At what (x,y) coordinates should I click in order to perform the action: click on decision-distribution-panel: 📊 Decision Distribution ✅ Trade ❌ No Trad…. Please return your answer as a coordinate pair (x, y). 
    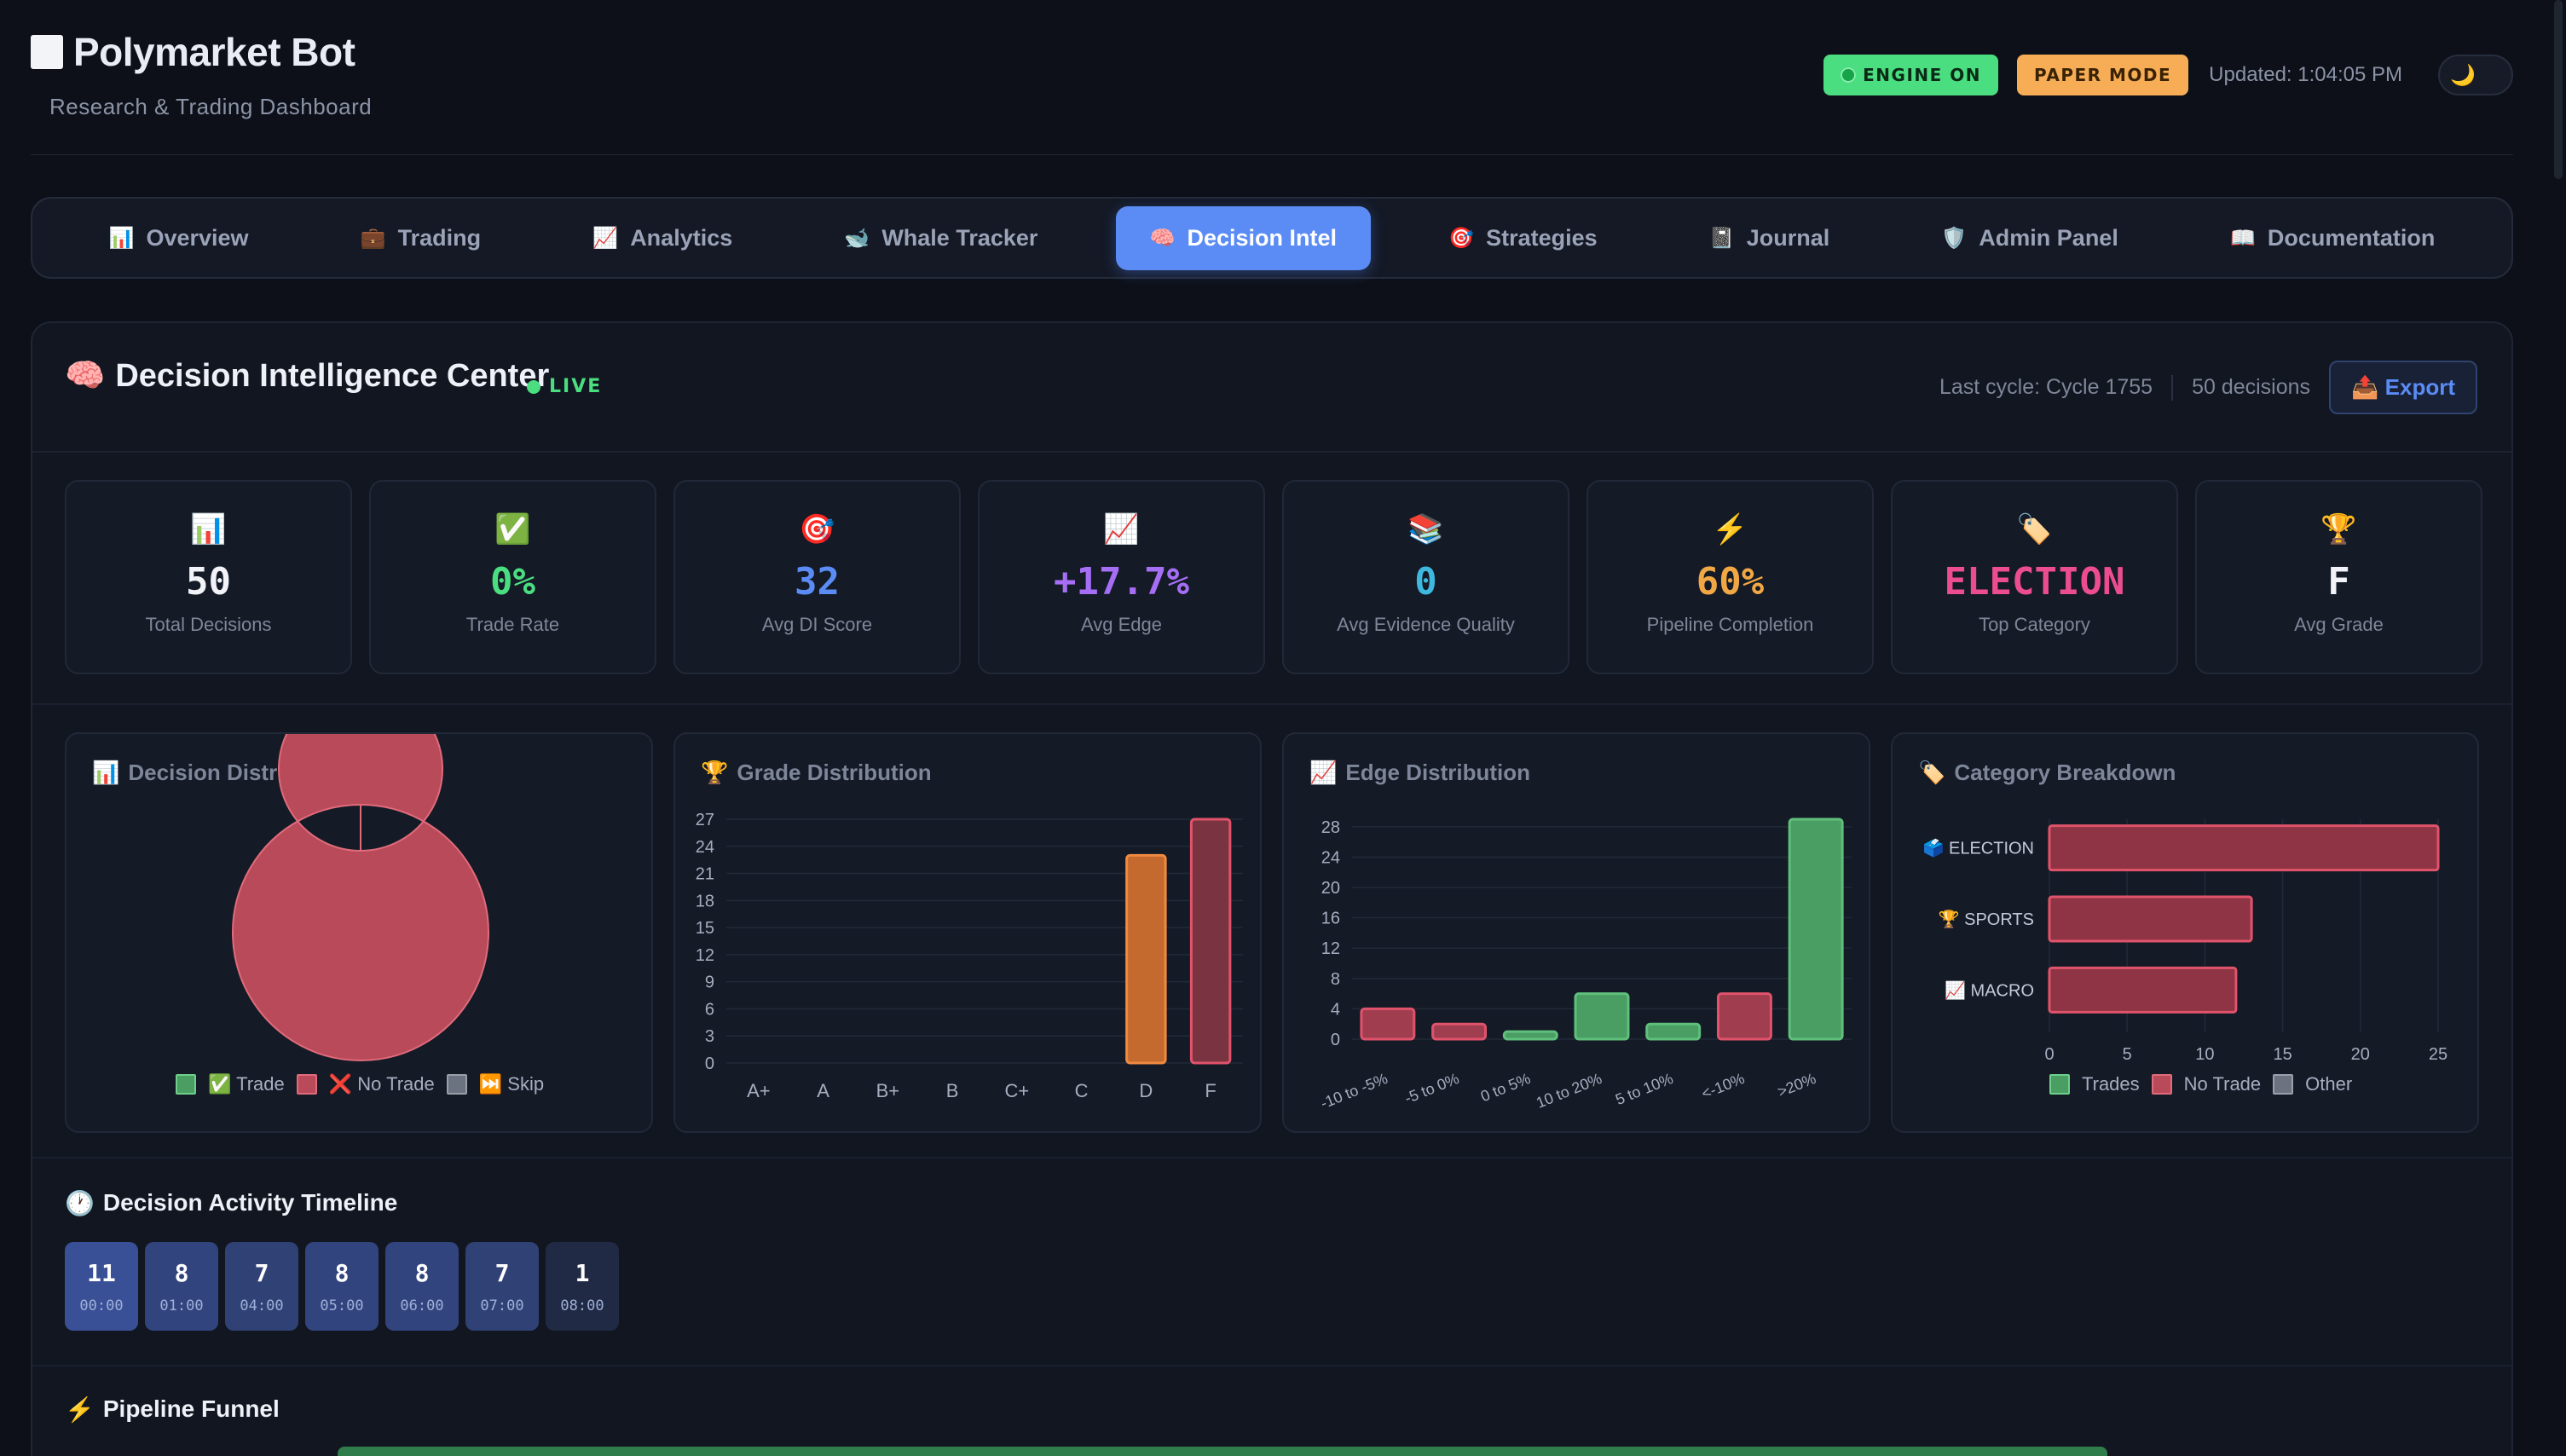
    Looking at the image, I should click on (359, 932).